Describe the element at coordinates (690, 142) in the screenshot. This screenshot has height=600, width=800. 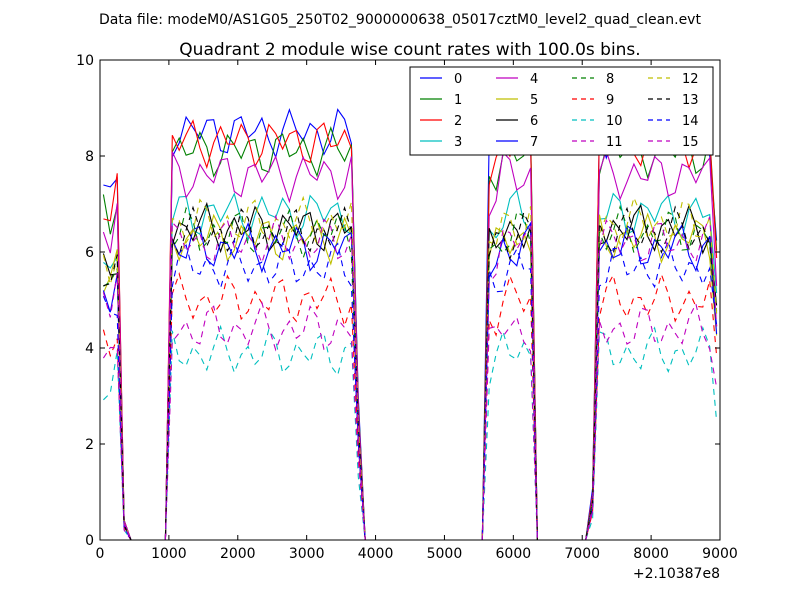
I see `legend-label-15: 15` at that location.